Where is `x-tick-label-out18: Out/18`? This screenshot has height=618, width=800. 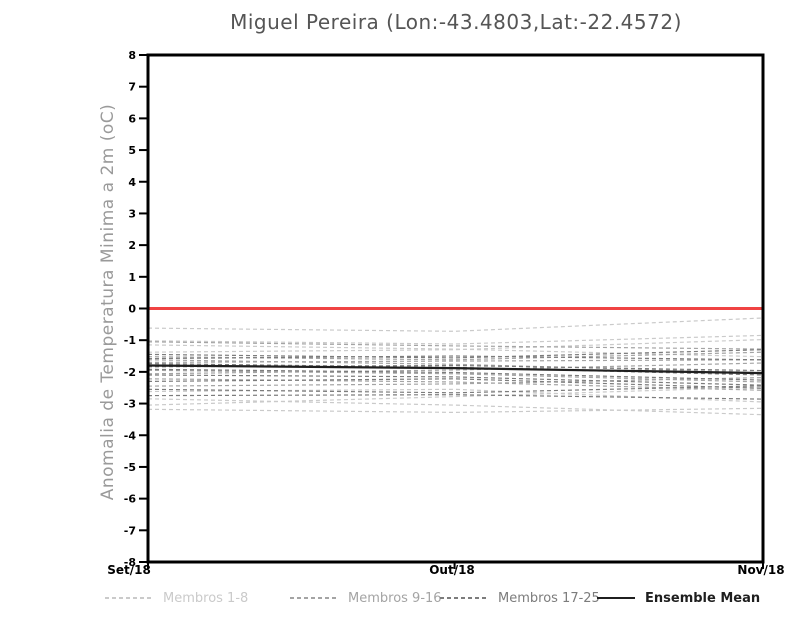 x-tick-label-out18: Out/18 is located at coordinates (452, 570).